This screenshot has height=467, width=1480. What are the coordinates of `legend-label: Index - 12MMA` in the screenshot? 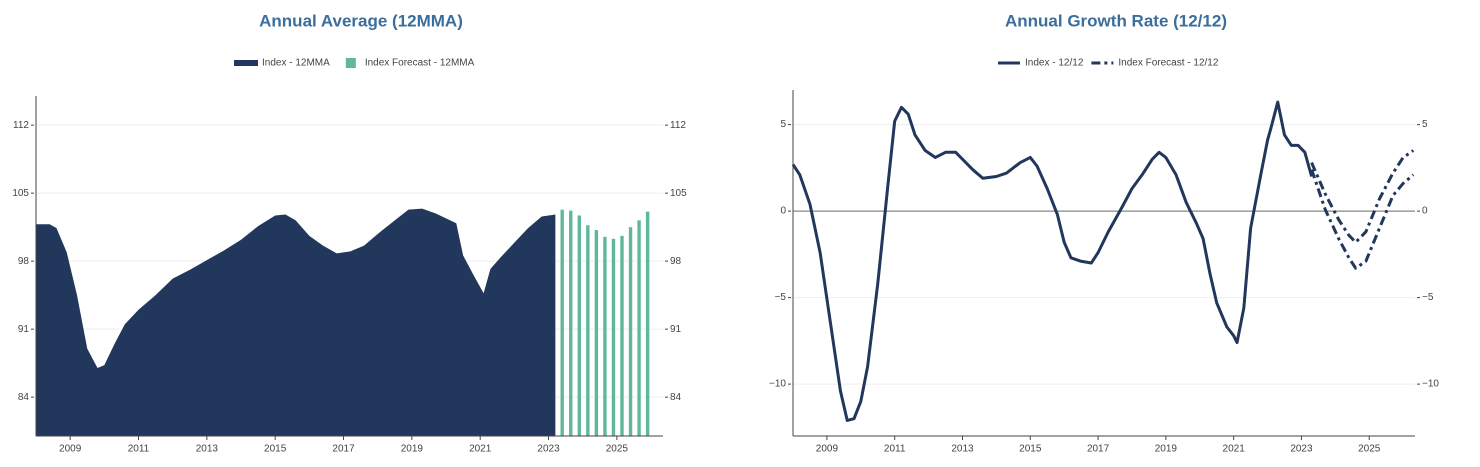 It's located at (296, 63).